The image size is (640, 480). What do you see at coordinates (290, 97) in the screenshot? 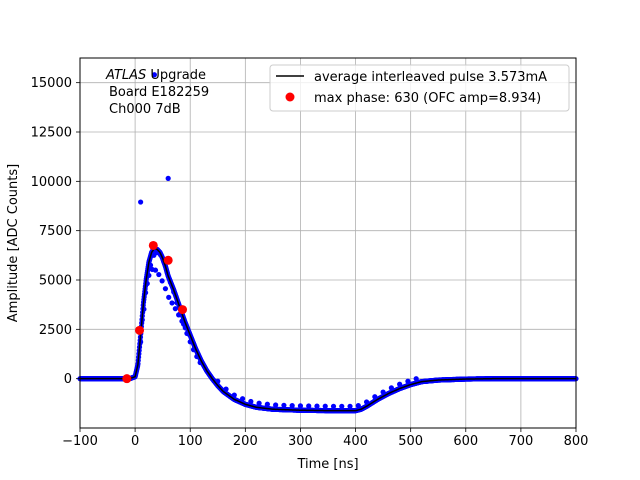
I see `legend-marker-swatch` at bounding box center [290, 97].